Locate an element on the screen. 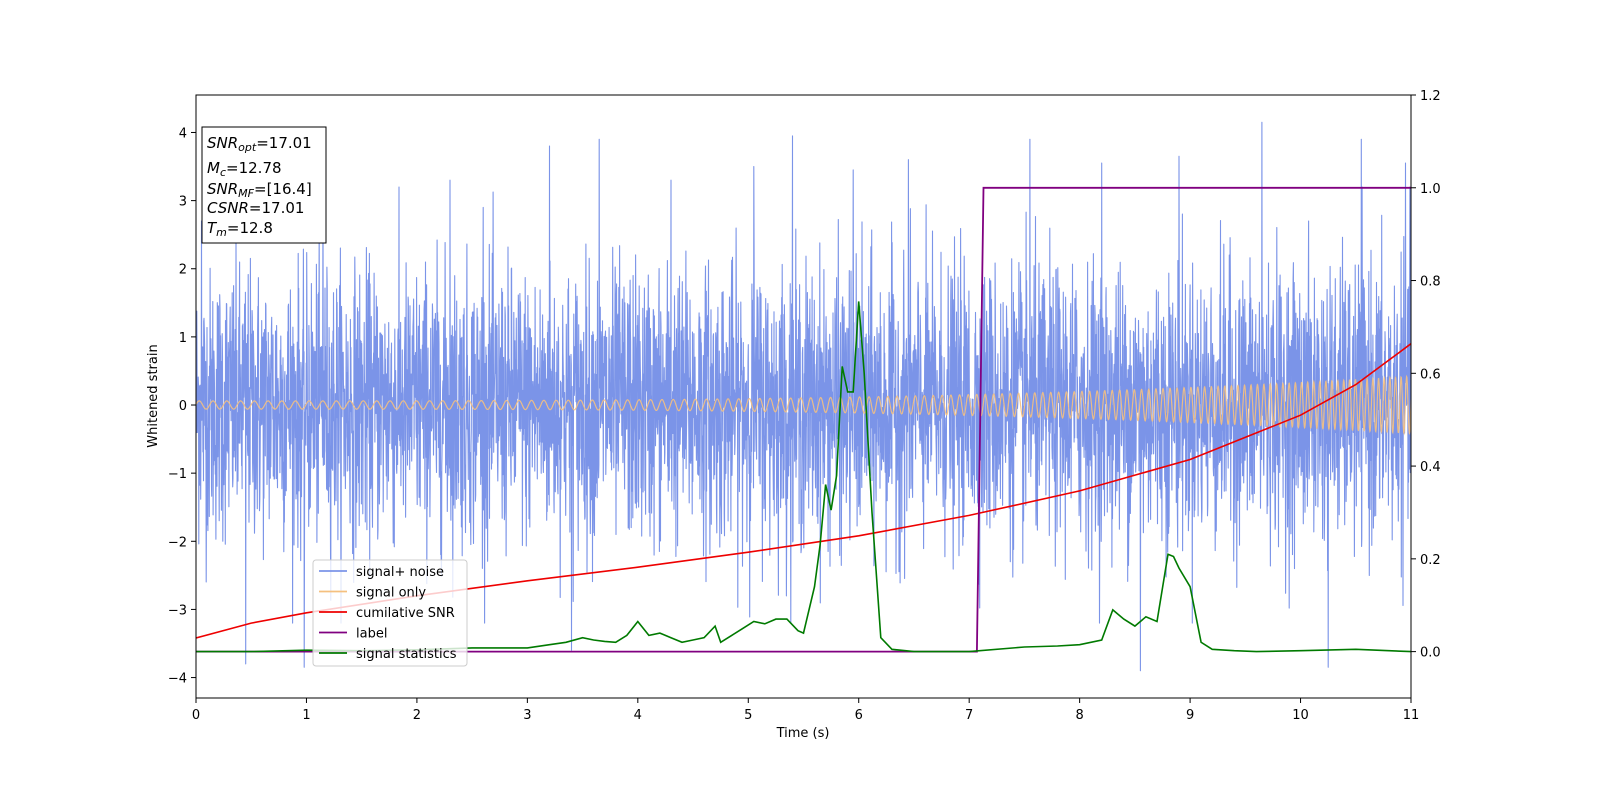 Image resolution: width=1600 pixels, height=800 pixels. info-line: Tm=12.8 is located at coordinates (240, 229).